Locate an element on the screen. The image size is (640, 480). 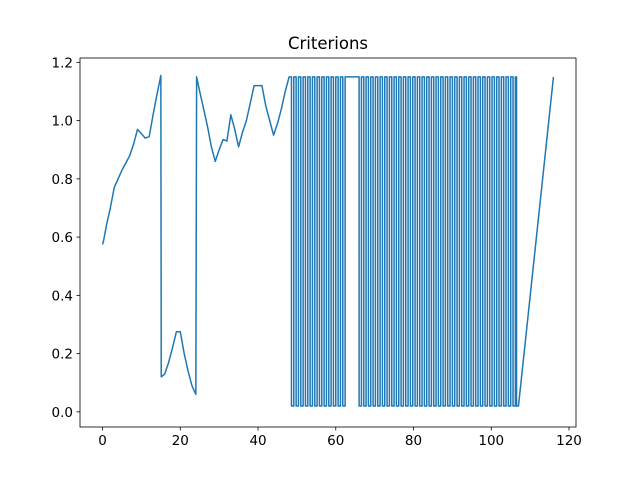
y-tick-label: 0.4 is located at coordinates (62, 296).